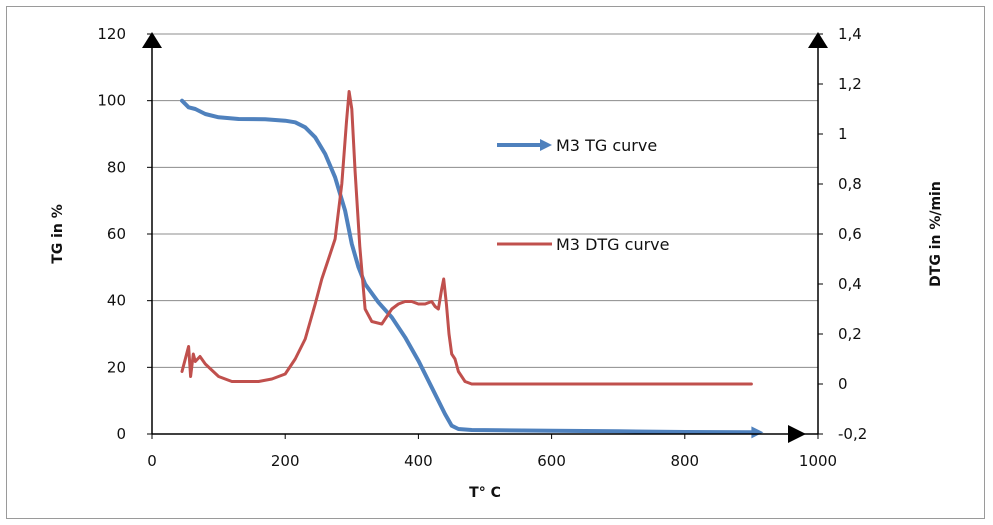 The height and width of the screenshot is (525, 993). I want to click on legend-item-tg: M3 TG curve, so click(577, 145).